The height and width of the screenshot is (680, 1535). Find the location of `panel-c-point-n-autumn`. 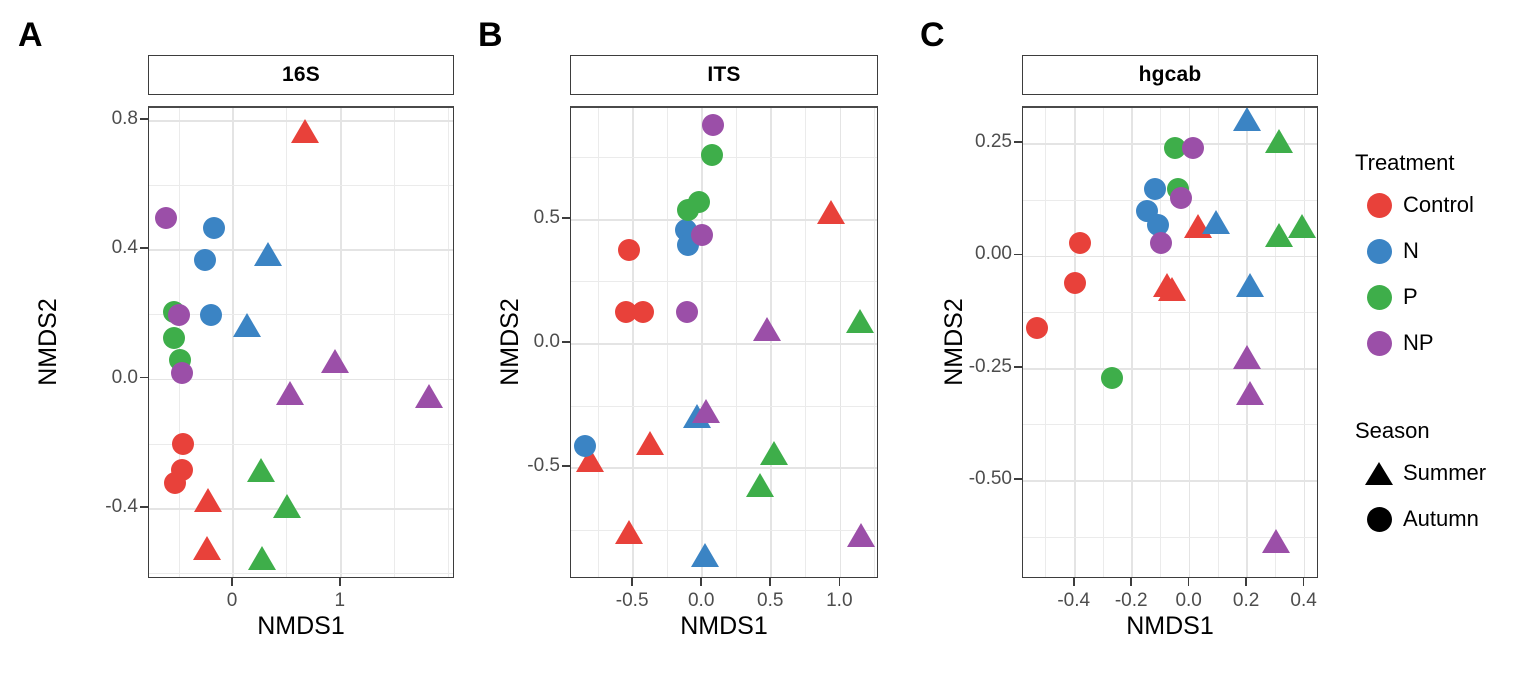

panel-c-point-n-autumn is located at coordinates (1158, 224).